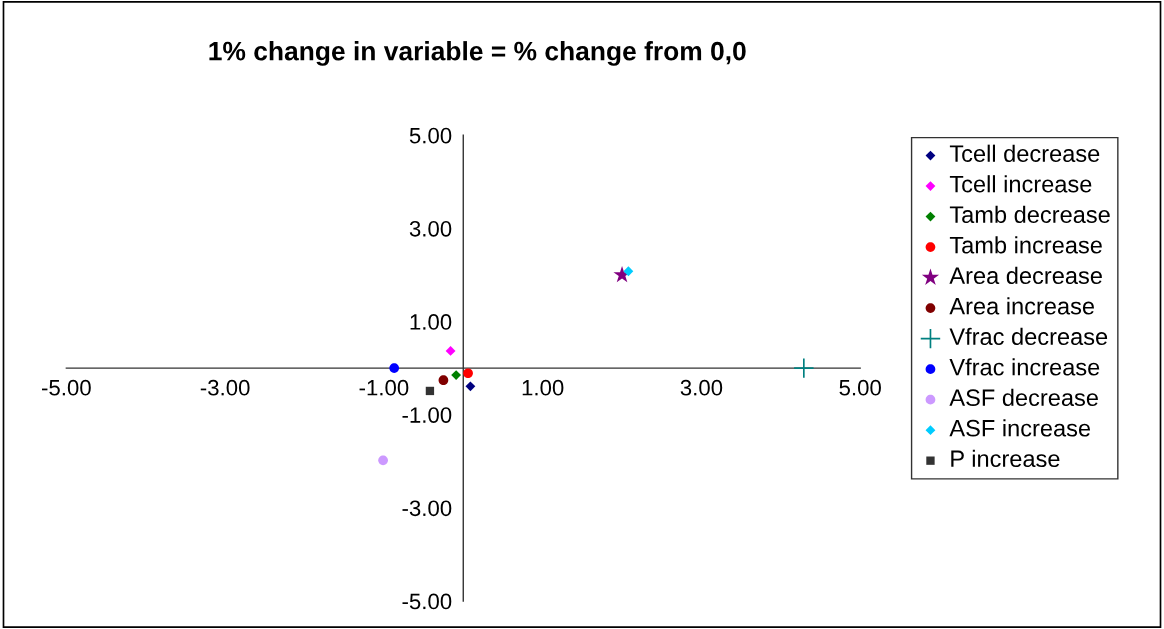 The height and width of the screenshot is (629, 1164). Describe the element at coordinates (1025, 245) in the screenshot. I see `legend-label: Tamb increase` at that location.